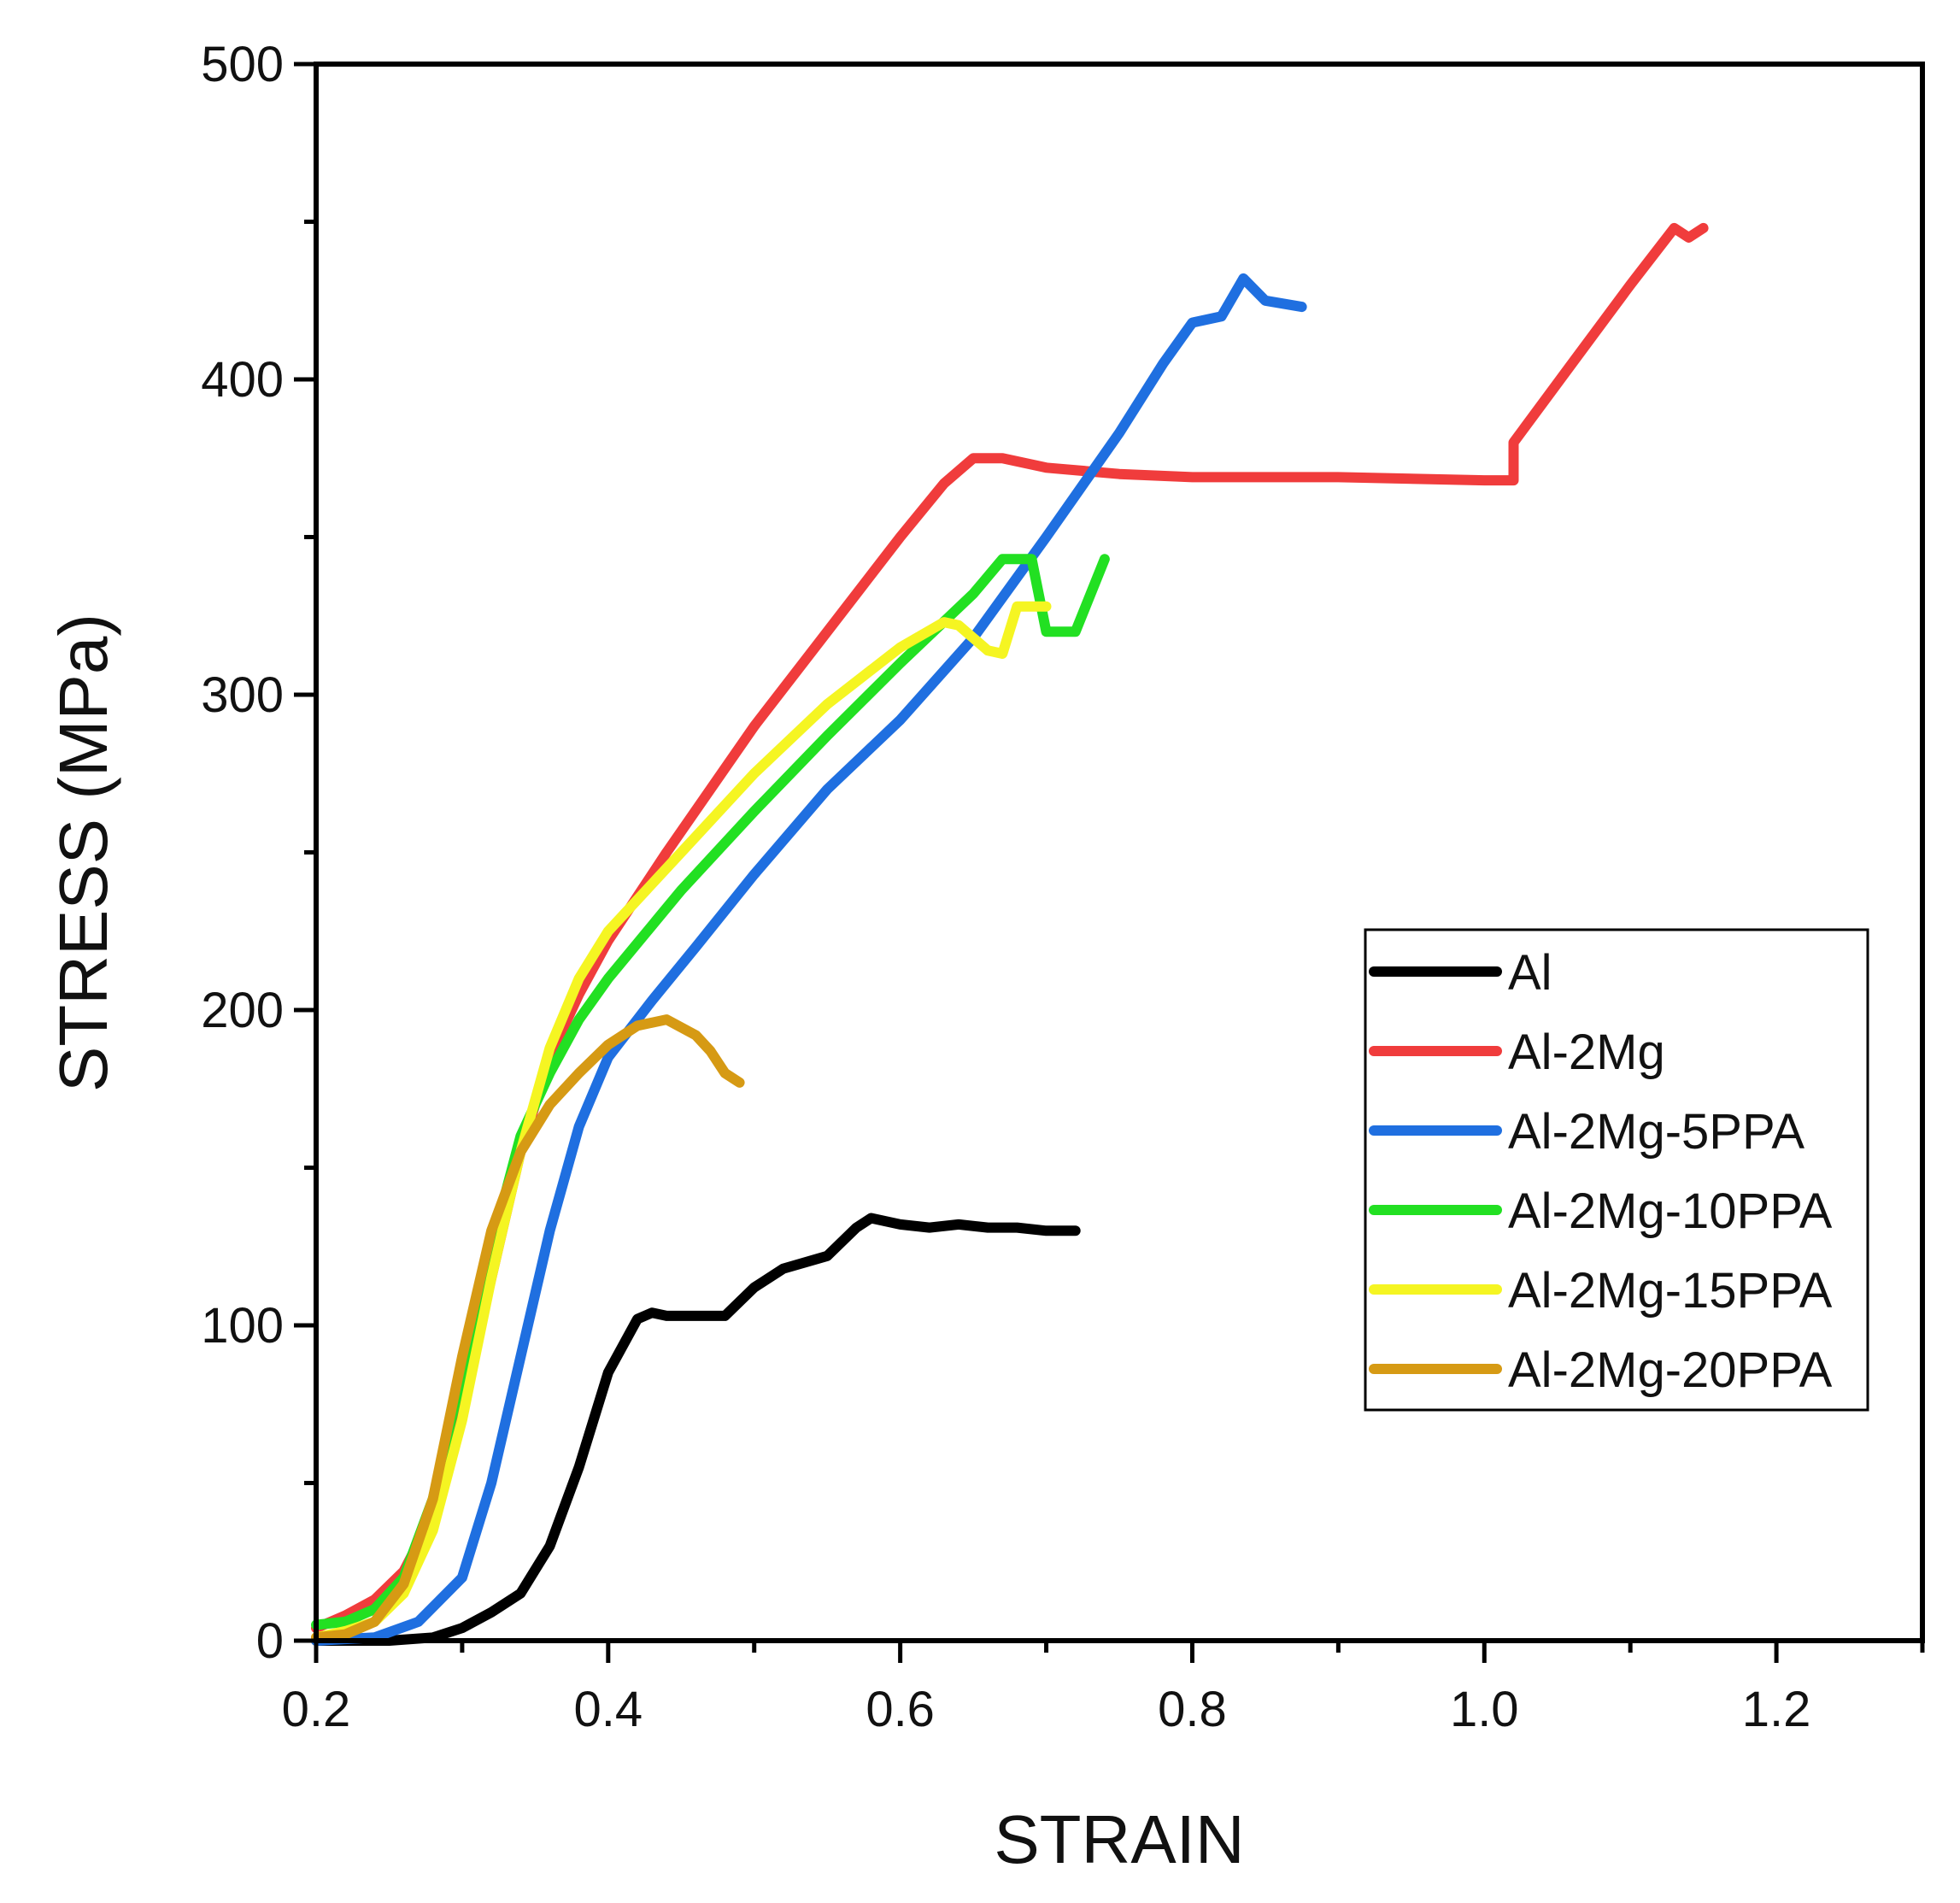 The image size is (1960, 1903). Describe the element at coordinates (528, 1328) in the screenshot. I see `series-line-al-2mg-20ppa` at that location.